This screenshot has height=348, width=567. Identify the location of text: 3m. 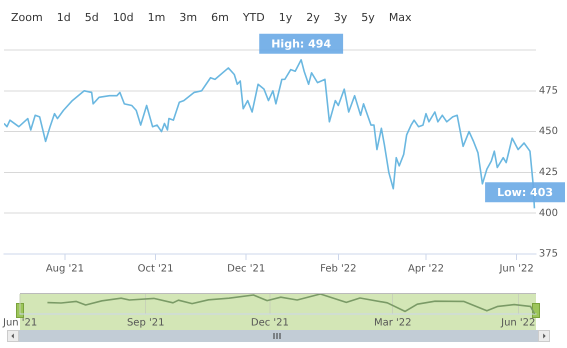
(188, 18).